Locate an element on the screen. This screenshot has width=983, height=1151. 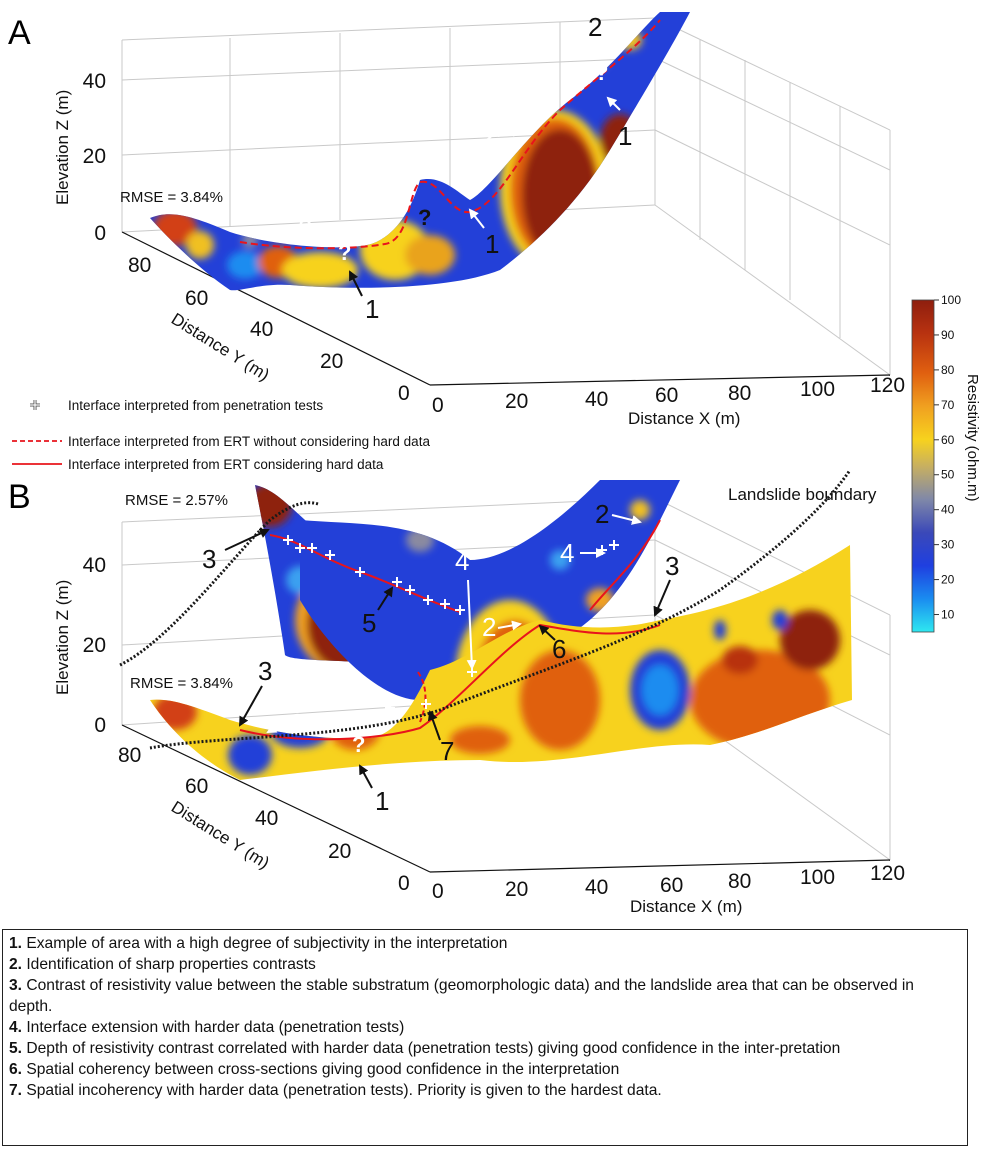
colorbar-tick-label: 30 is located at coordinates (948, 545).